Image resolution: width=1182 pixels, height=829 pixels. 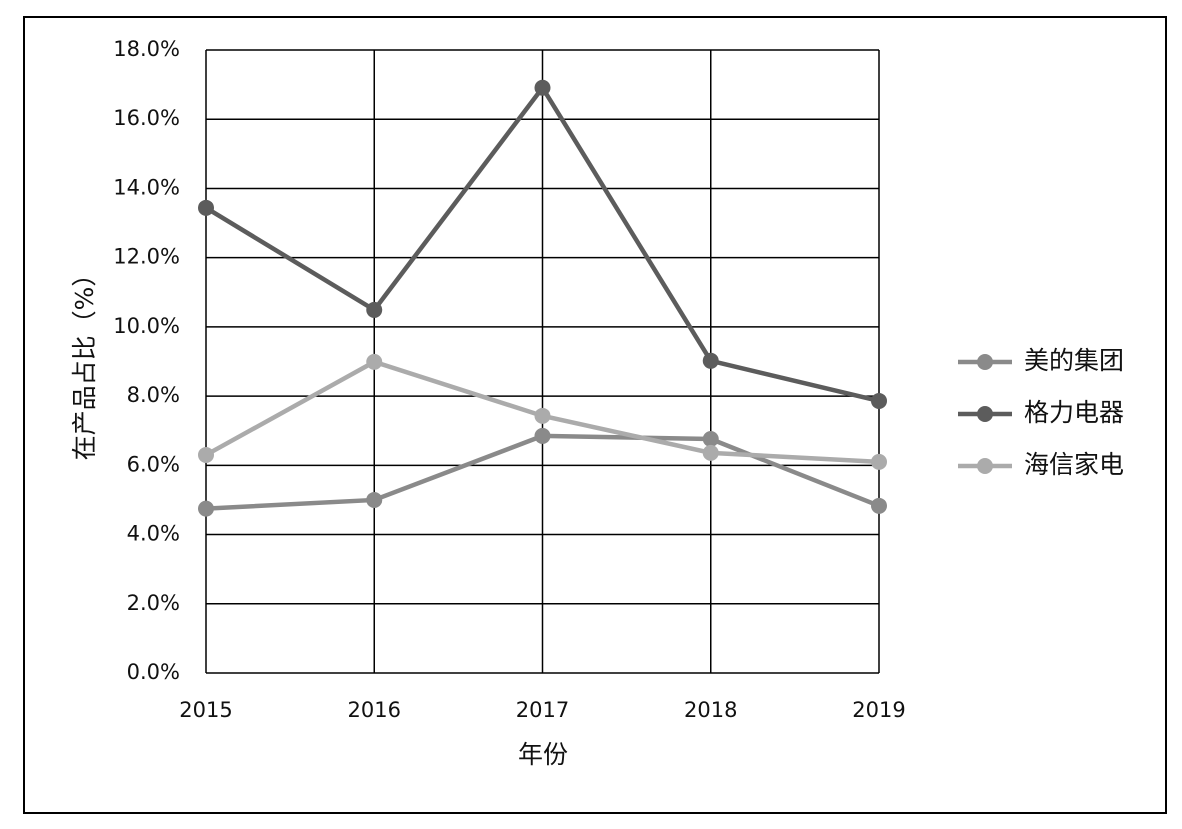 I want to click on y-tick-label: 12.0%, so click(x=146, y=257).